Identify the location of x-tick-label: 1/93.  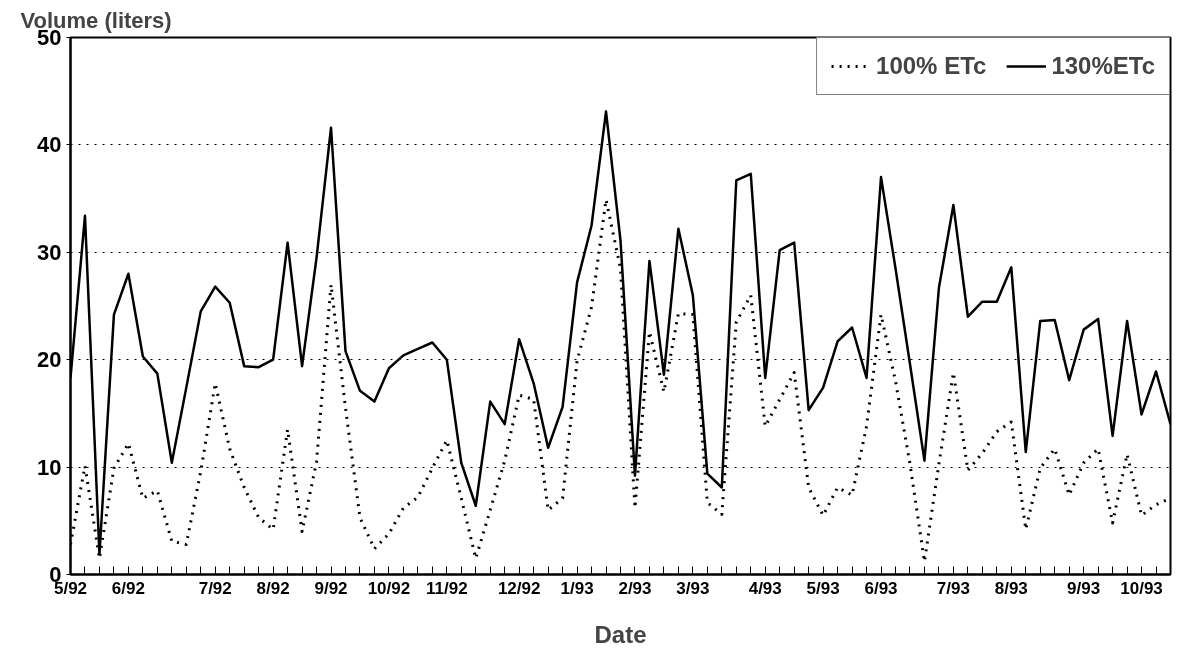
(577, 588).